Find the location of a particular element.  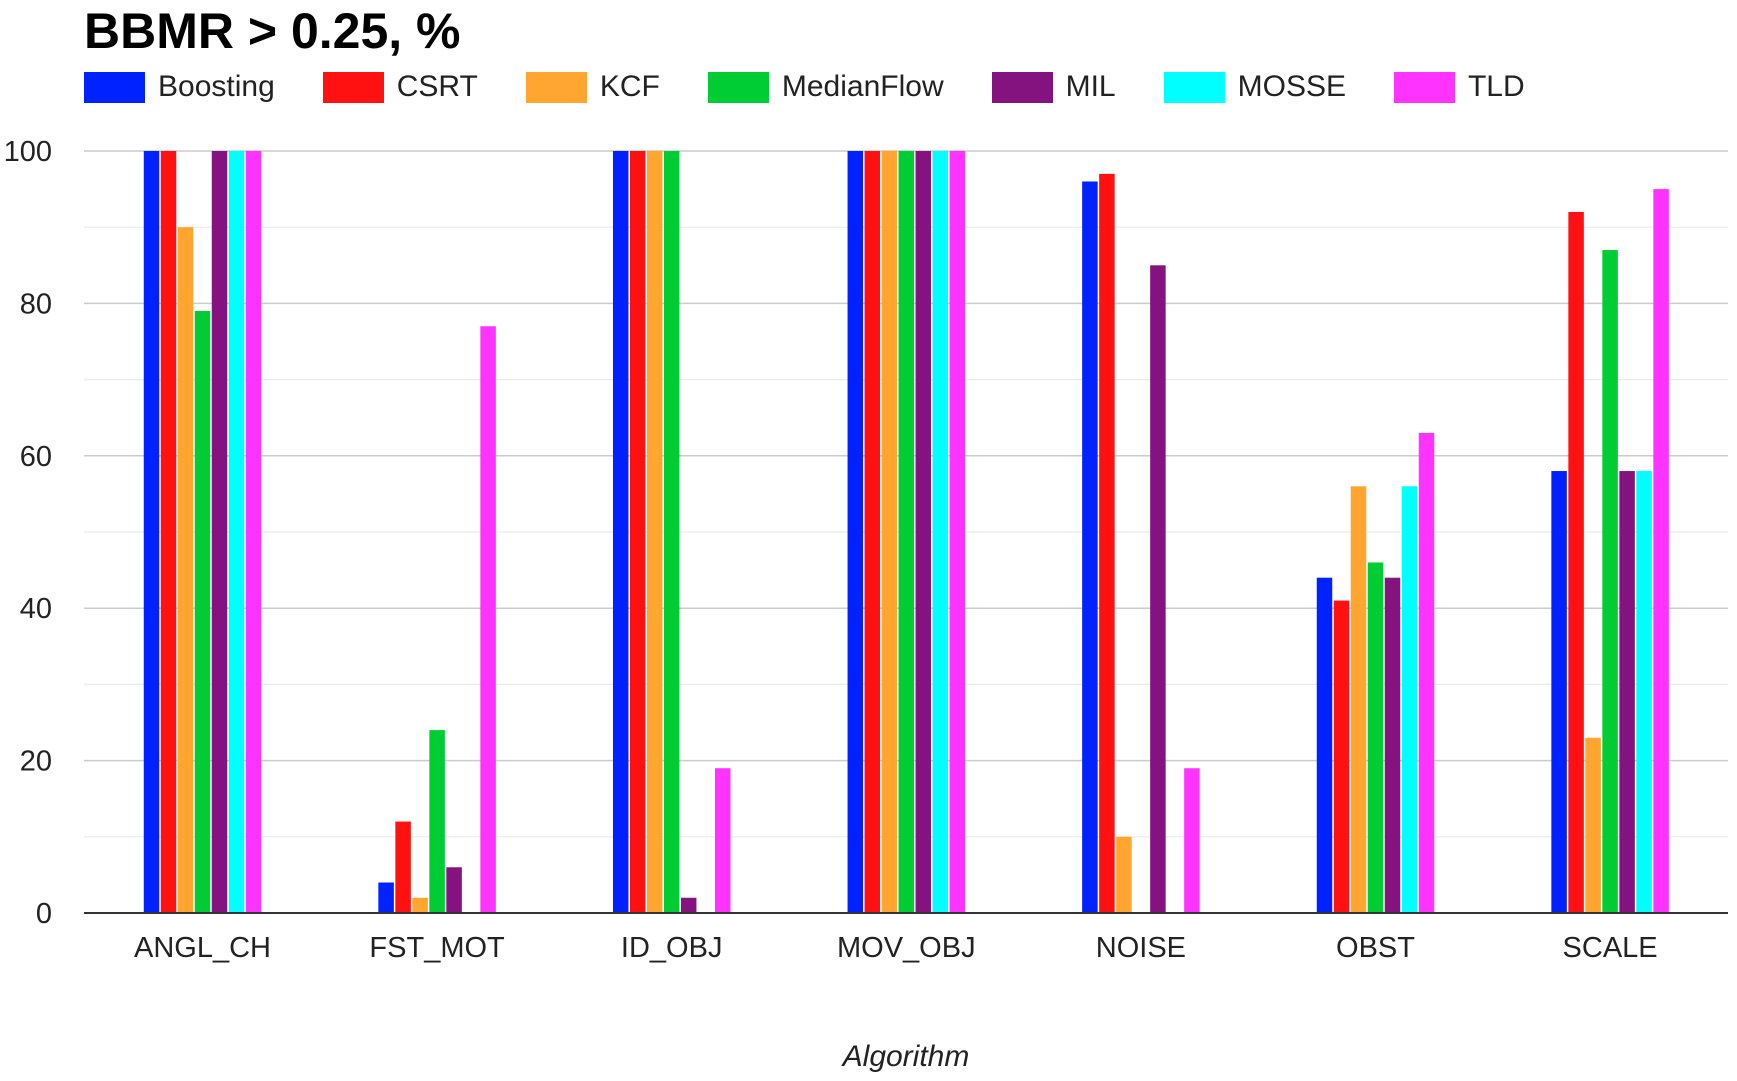

legend-label: MIL is located at coordinates (1090, 86).